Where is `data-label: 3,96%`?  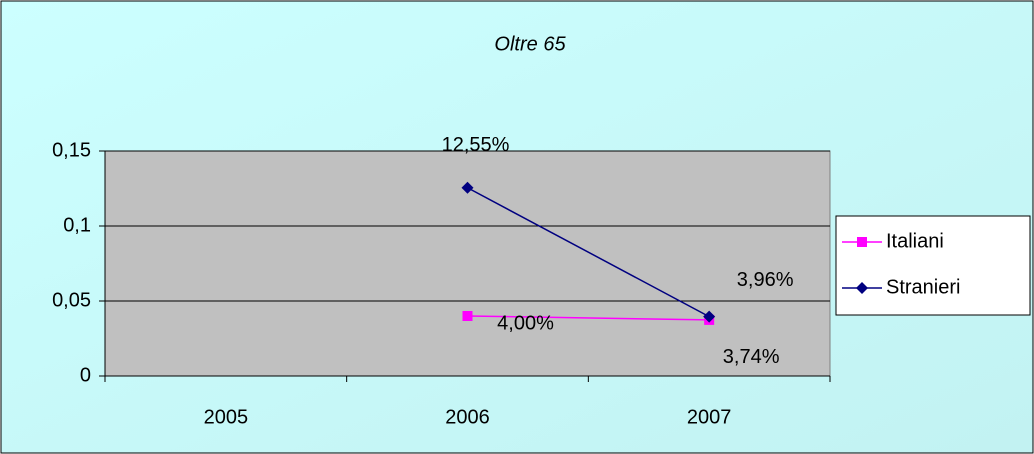
data-label: 3,96% is located at coordinates (765, 280).